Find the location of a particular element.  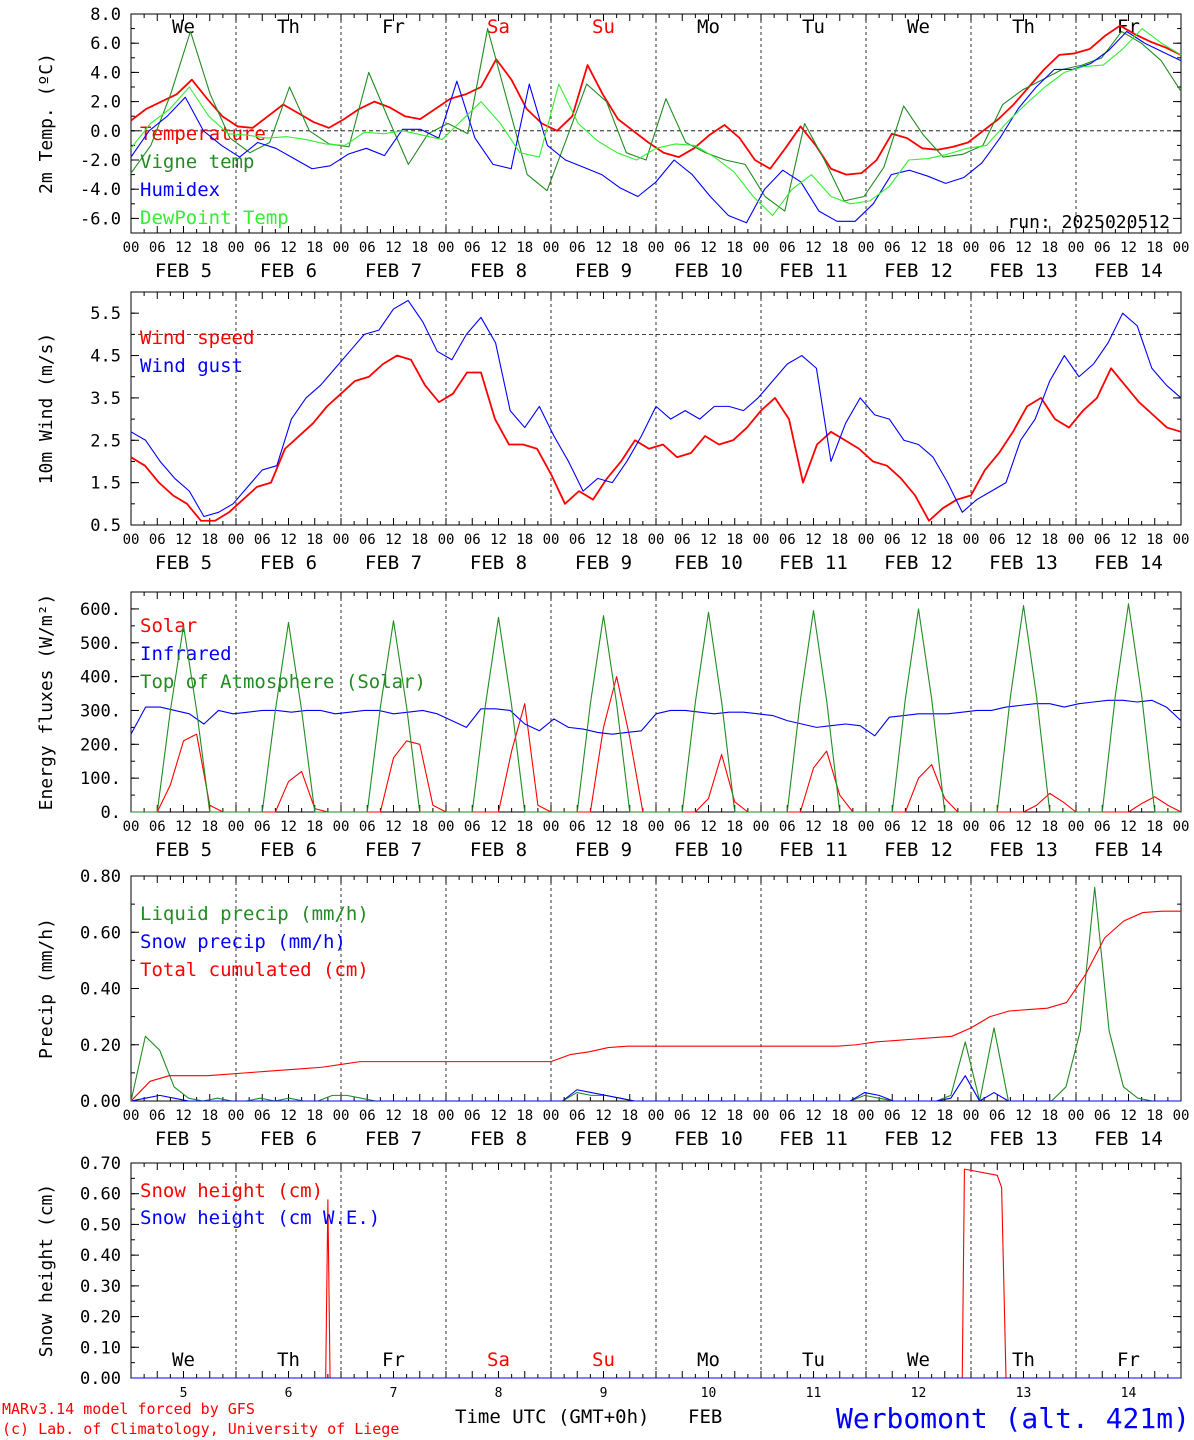

legend-entry: Humidex is located at coordinates (180, 190).